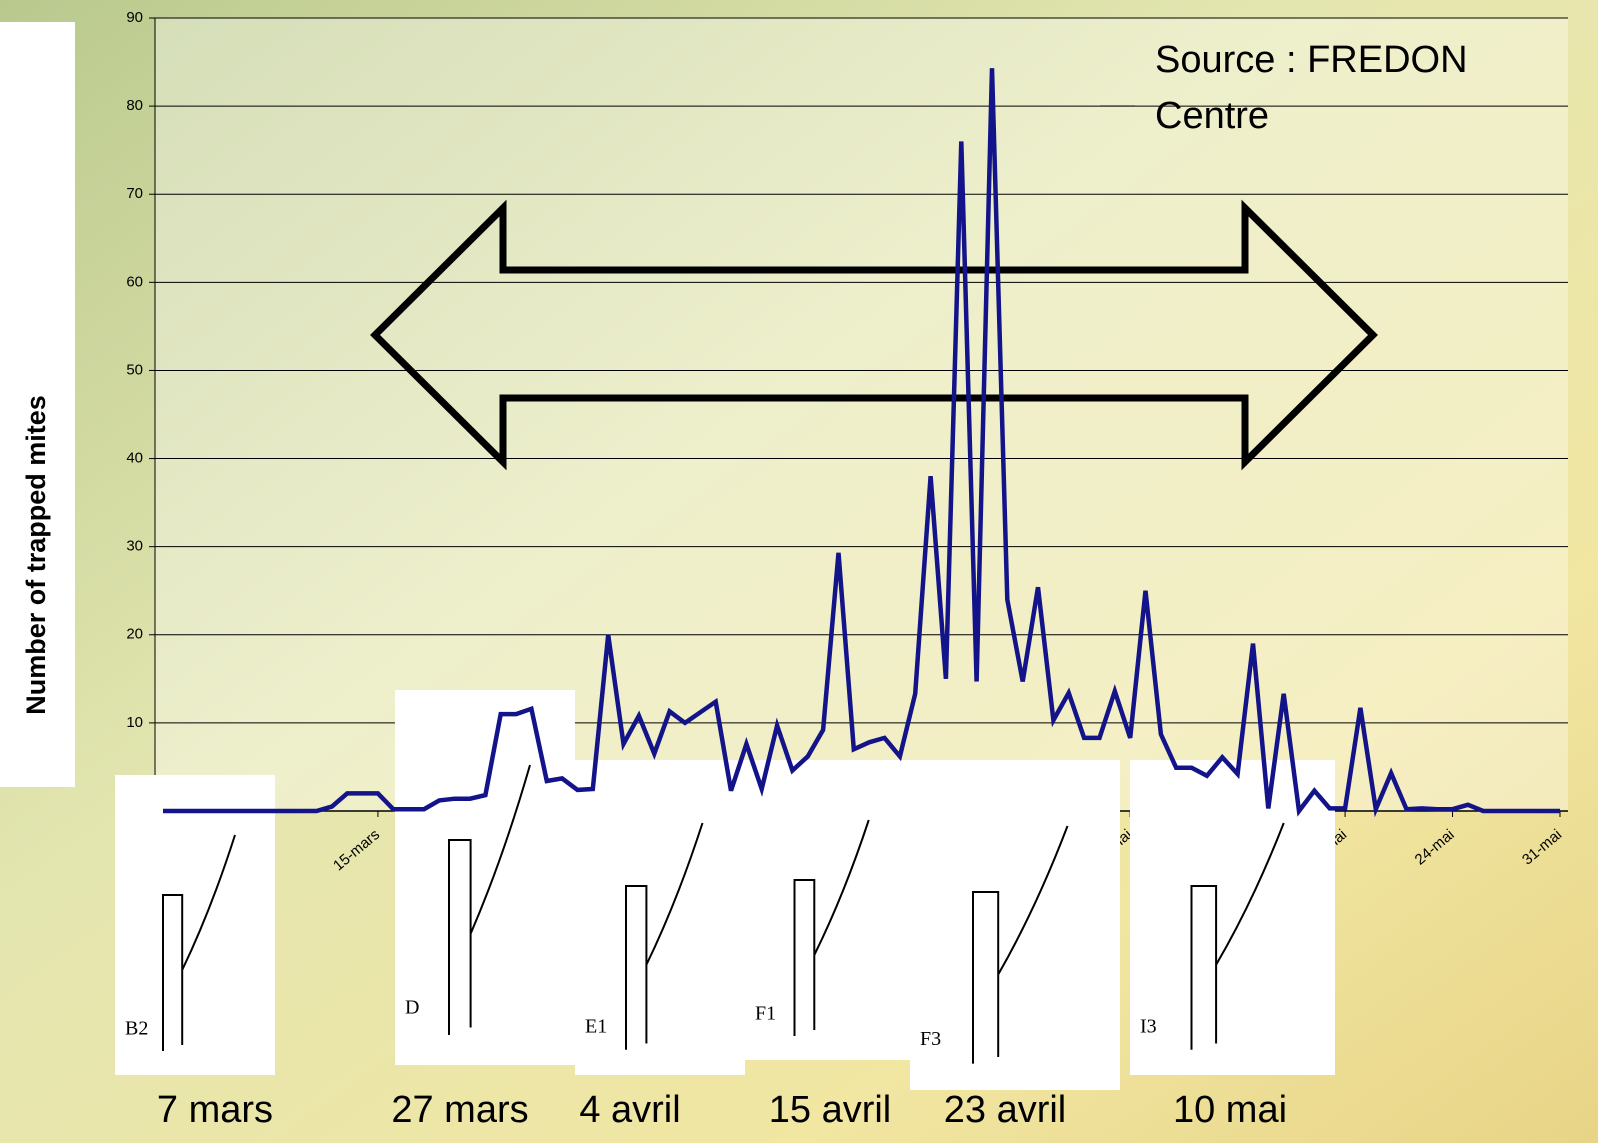 Image resolution: width=1598 pixels, height=1143 pixels. Describe the element at coordinates (134, 369) in the screenshot. I see `y-tick-label: 50` at that location.